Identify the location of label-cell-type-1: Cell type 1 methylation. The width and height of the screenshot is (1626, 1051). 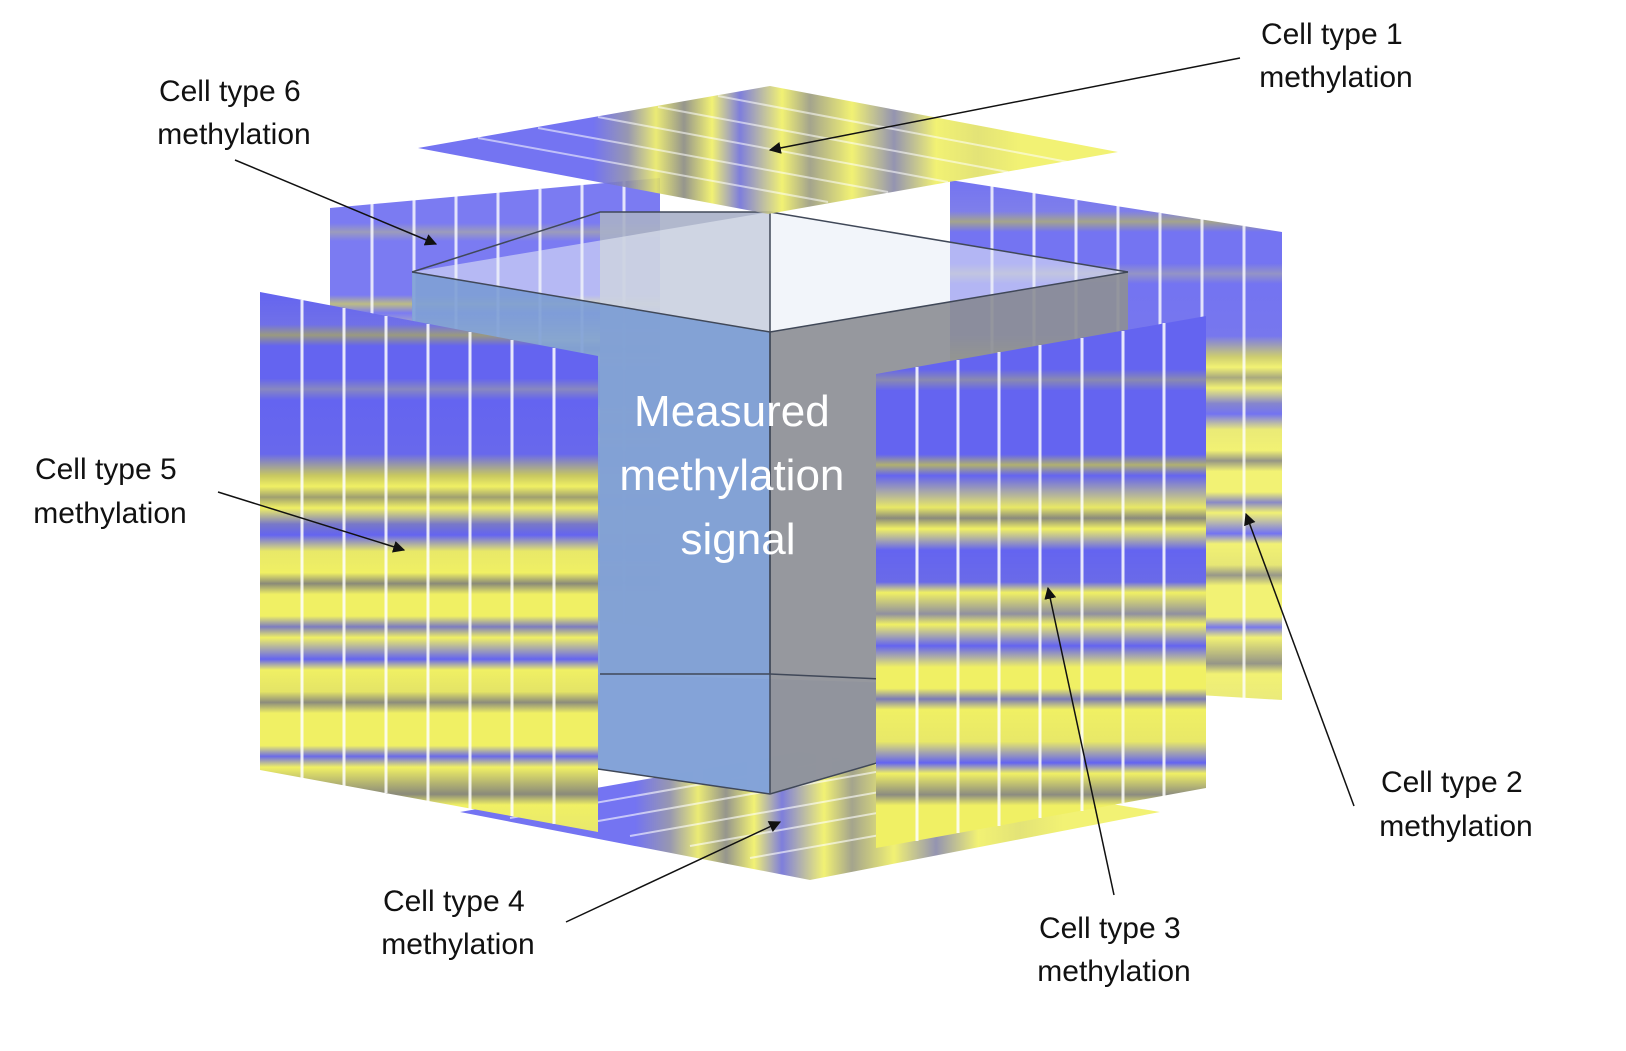
(1335, 56).